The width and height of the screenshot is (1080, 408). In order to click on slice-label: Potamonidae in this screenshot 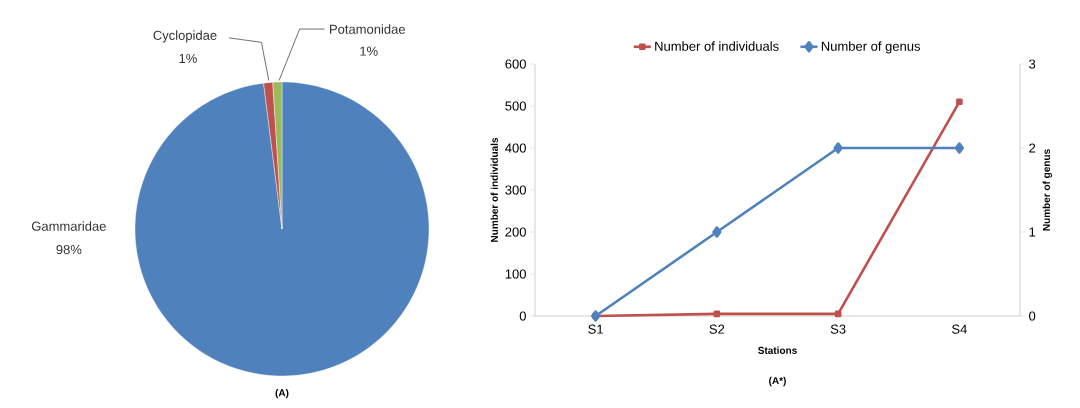, I will do `click(367, 29)`.